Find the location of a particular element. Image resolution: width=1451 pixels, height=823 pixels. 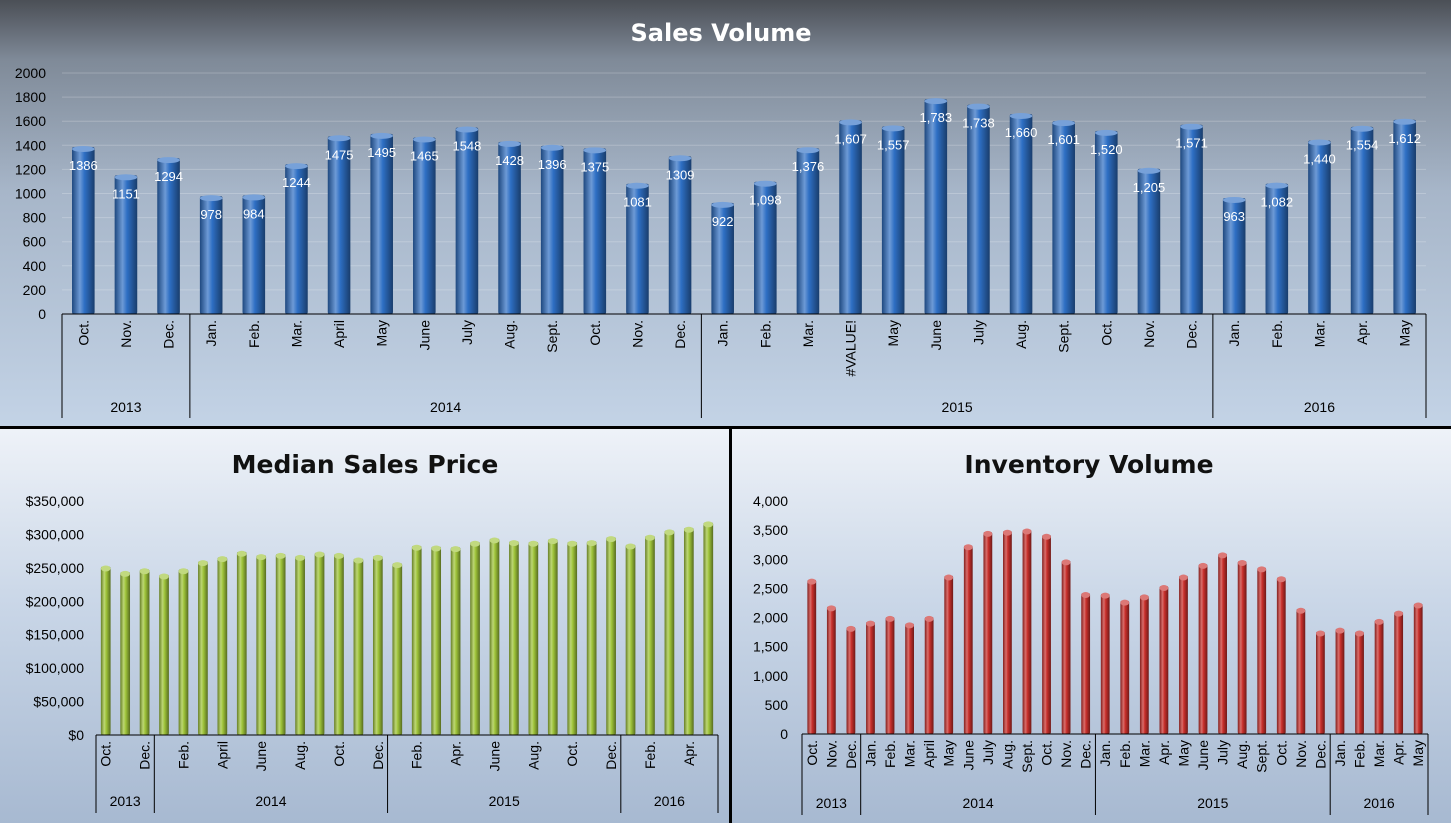

x-category-label: Apr. is located at coordinates (456, 753).